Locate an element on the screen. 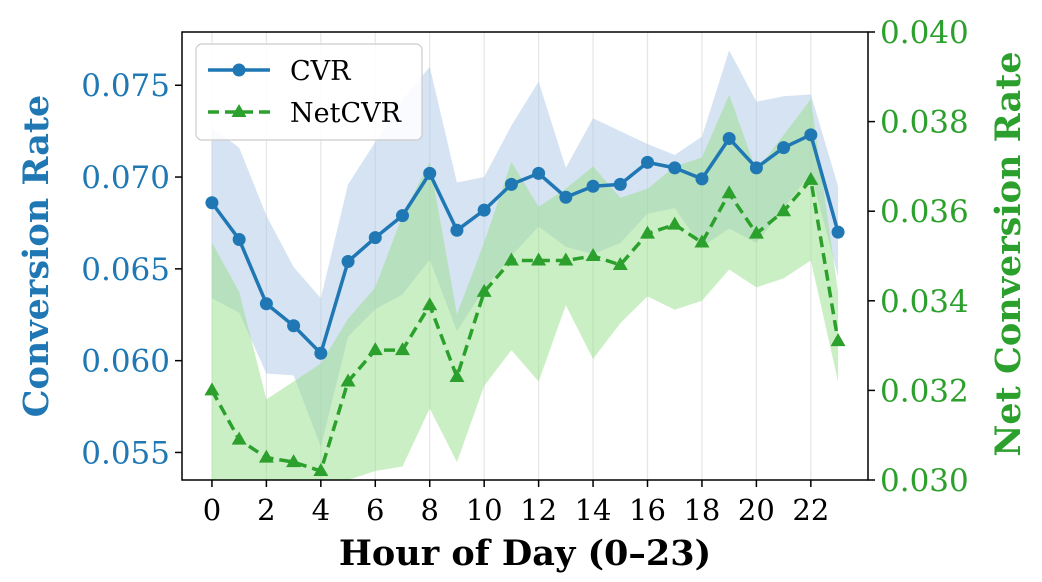 The image size is (1042, 582). y2-tick-label-0: 0.030 is located at coordinates (924, 481).